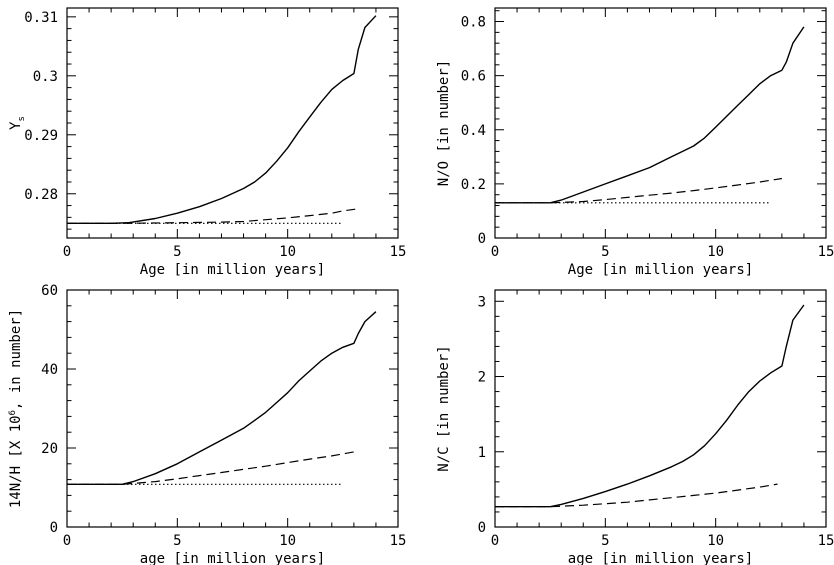 The width and height of the screenshot is (834, 565). I want to click on y-tick-label: 0.31, so click(41, 18).